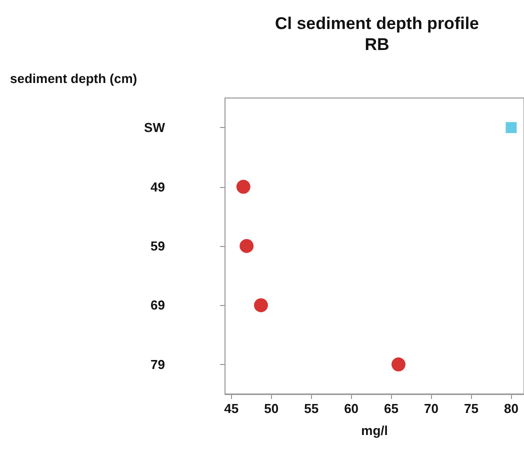 Image resolution: width=524 pixels, height=453 pixels. What do you see at coordinates (374, 430) in the screenshot?
I see `x-axis-title: mg/l` at bounding box center [374, 430].